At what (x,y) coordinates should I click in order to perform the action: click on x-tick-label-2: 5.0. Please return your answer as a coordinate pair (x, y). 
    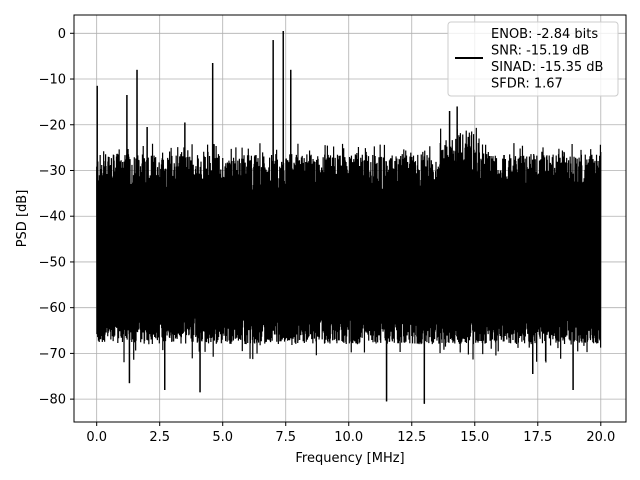
    Looking at the image, I should click on (222, 437).